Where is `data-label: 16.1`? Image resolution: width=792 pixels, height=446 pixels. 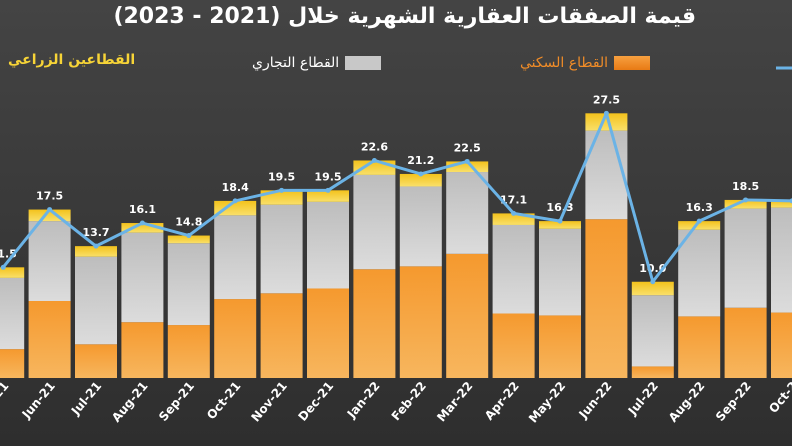 data-label: 16.1 is located at coordinates (142, 209).